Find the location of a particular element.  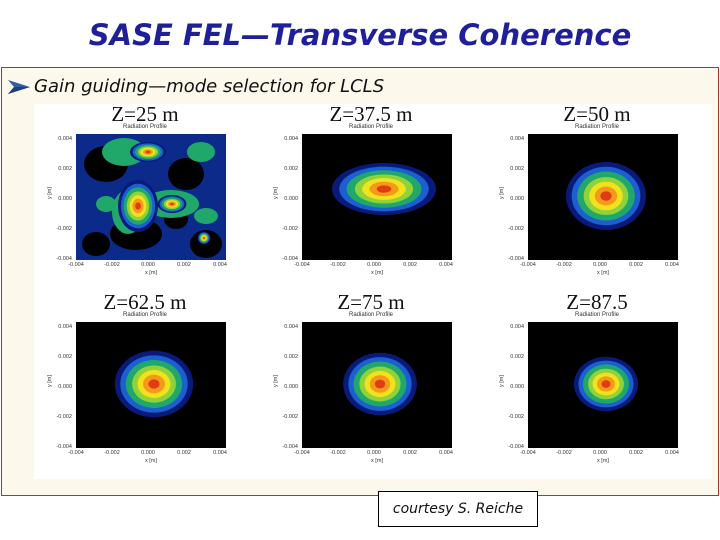

slide-title: SASE FEL—Transverse Coherence is located at coordinates (360, 35).